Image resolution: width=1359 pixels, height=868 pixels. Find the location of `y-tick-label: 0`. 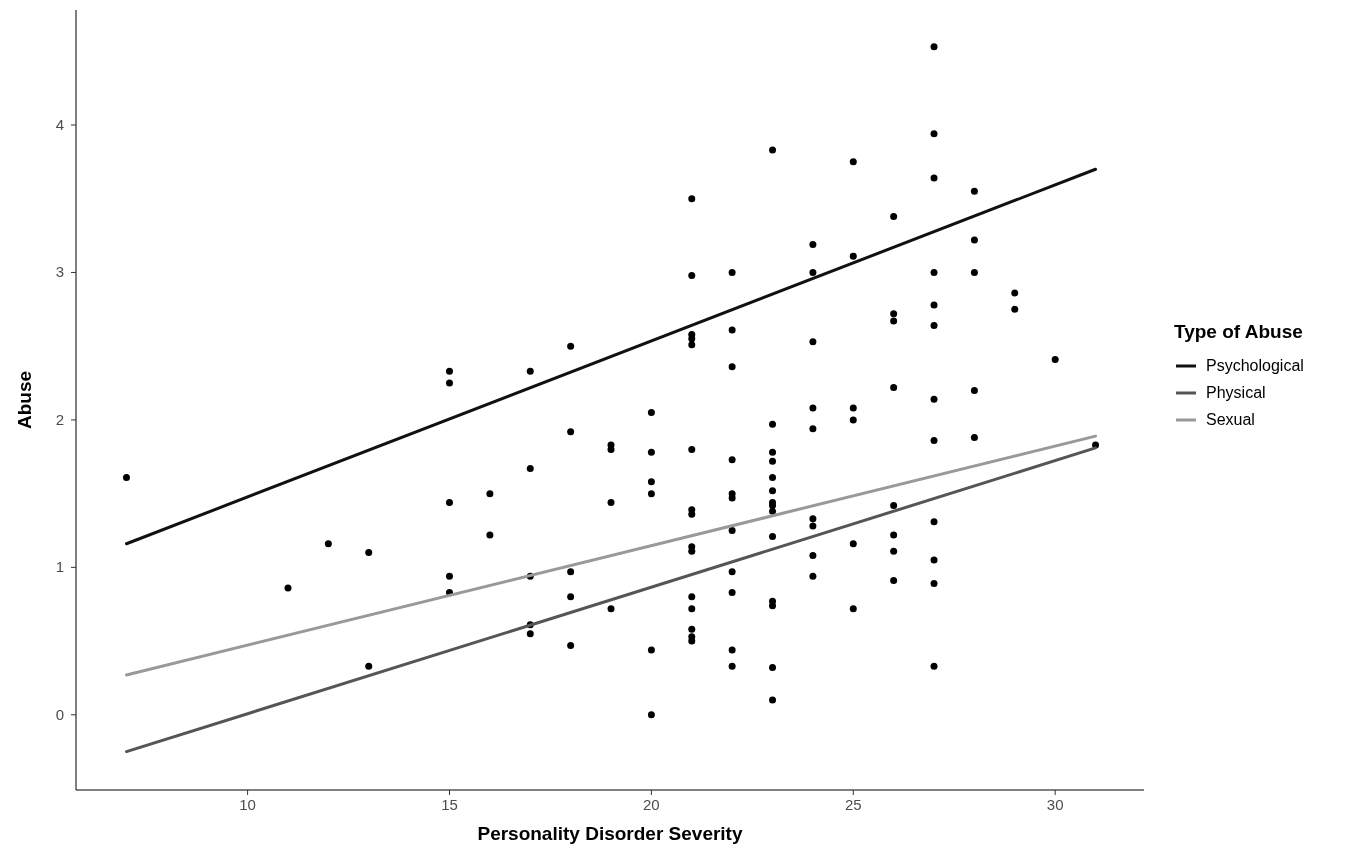

y-tick-label: 0 is located at coordinates (59, 714).